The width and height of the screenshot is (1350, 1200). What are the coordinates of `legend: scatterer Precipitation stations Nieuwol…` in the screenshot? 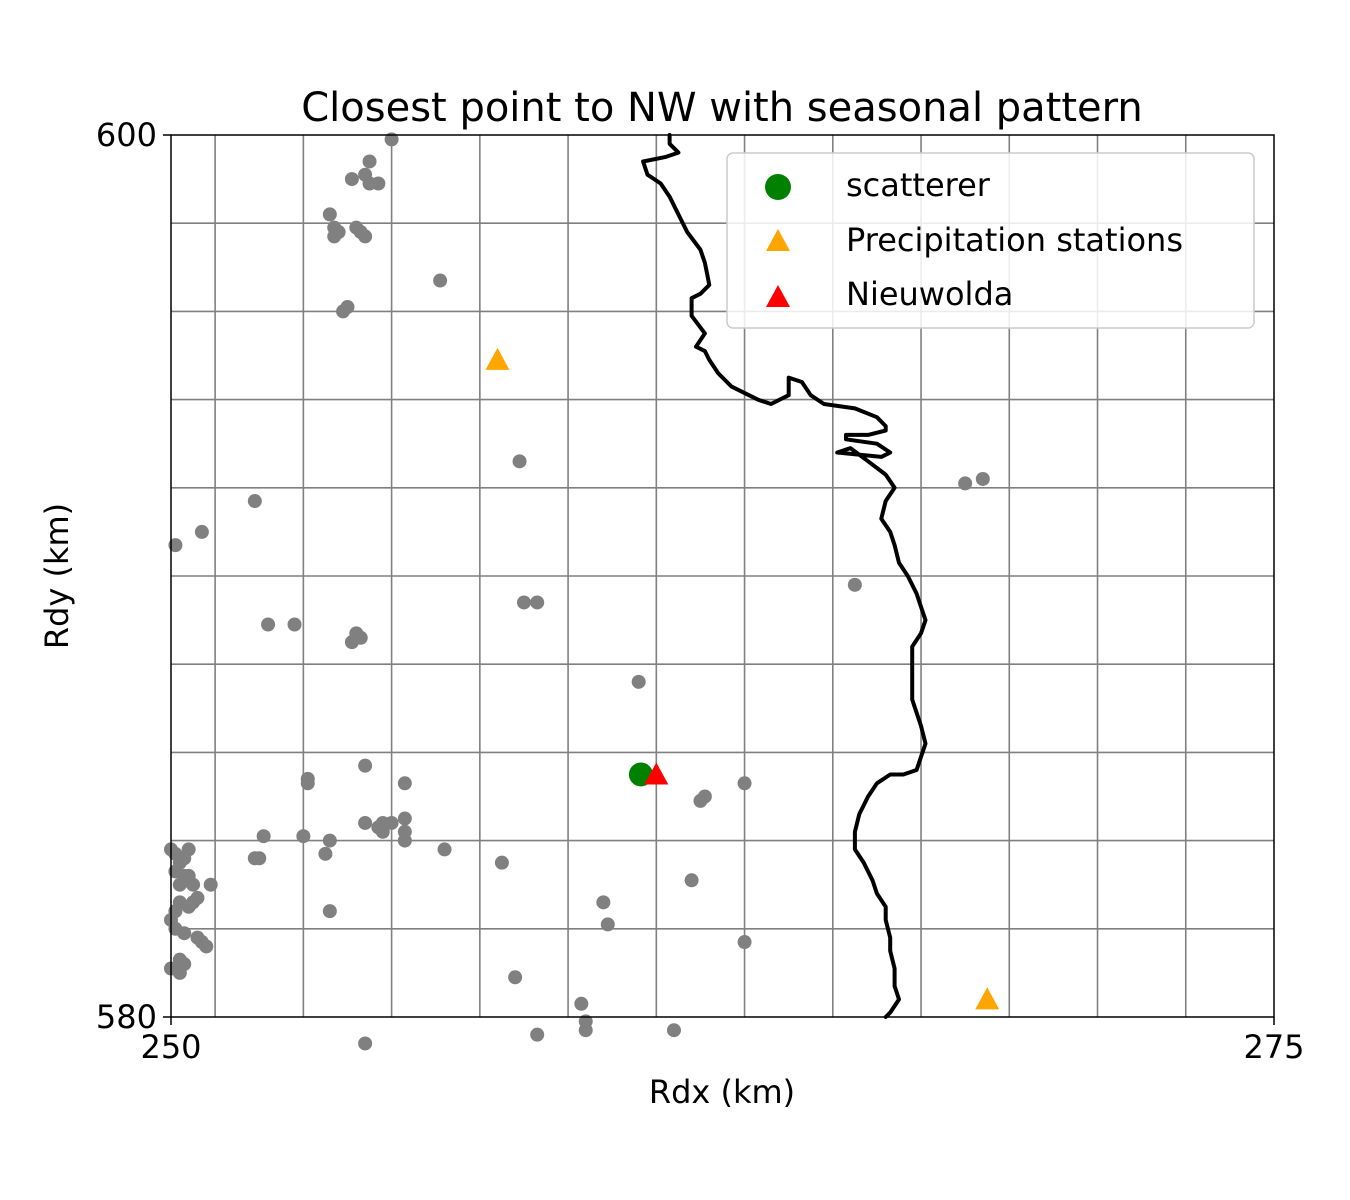 It's located at (990, 240).